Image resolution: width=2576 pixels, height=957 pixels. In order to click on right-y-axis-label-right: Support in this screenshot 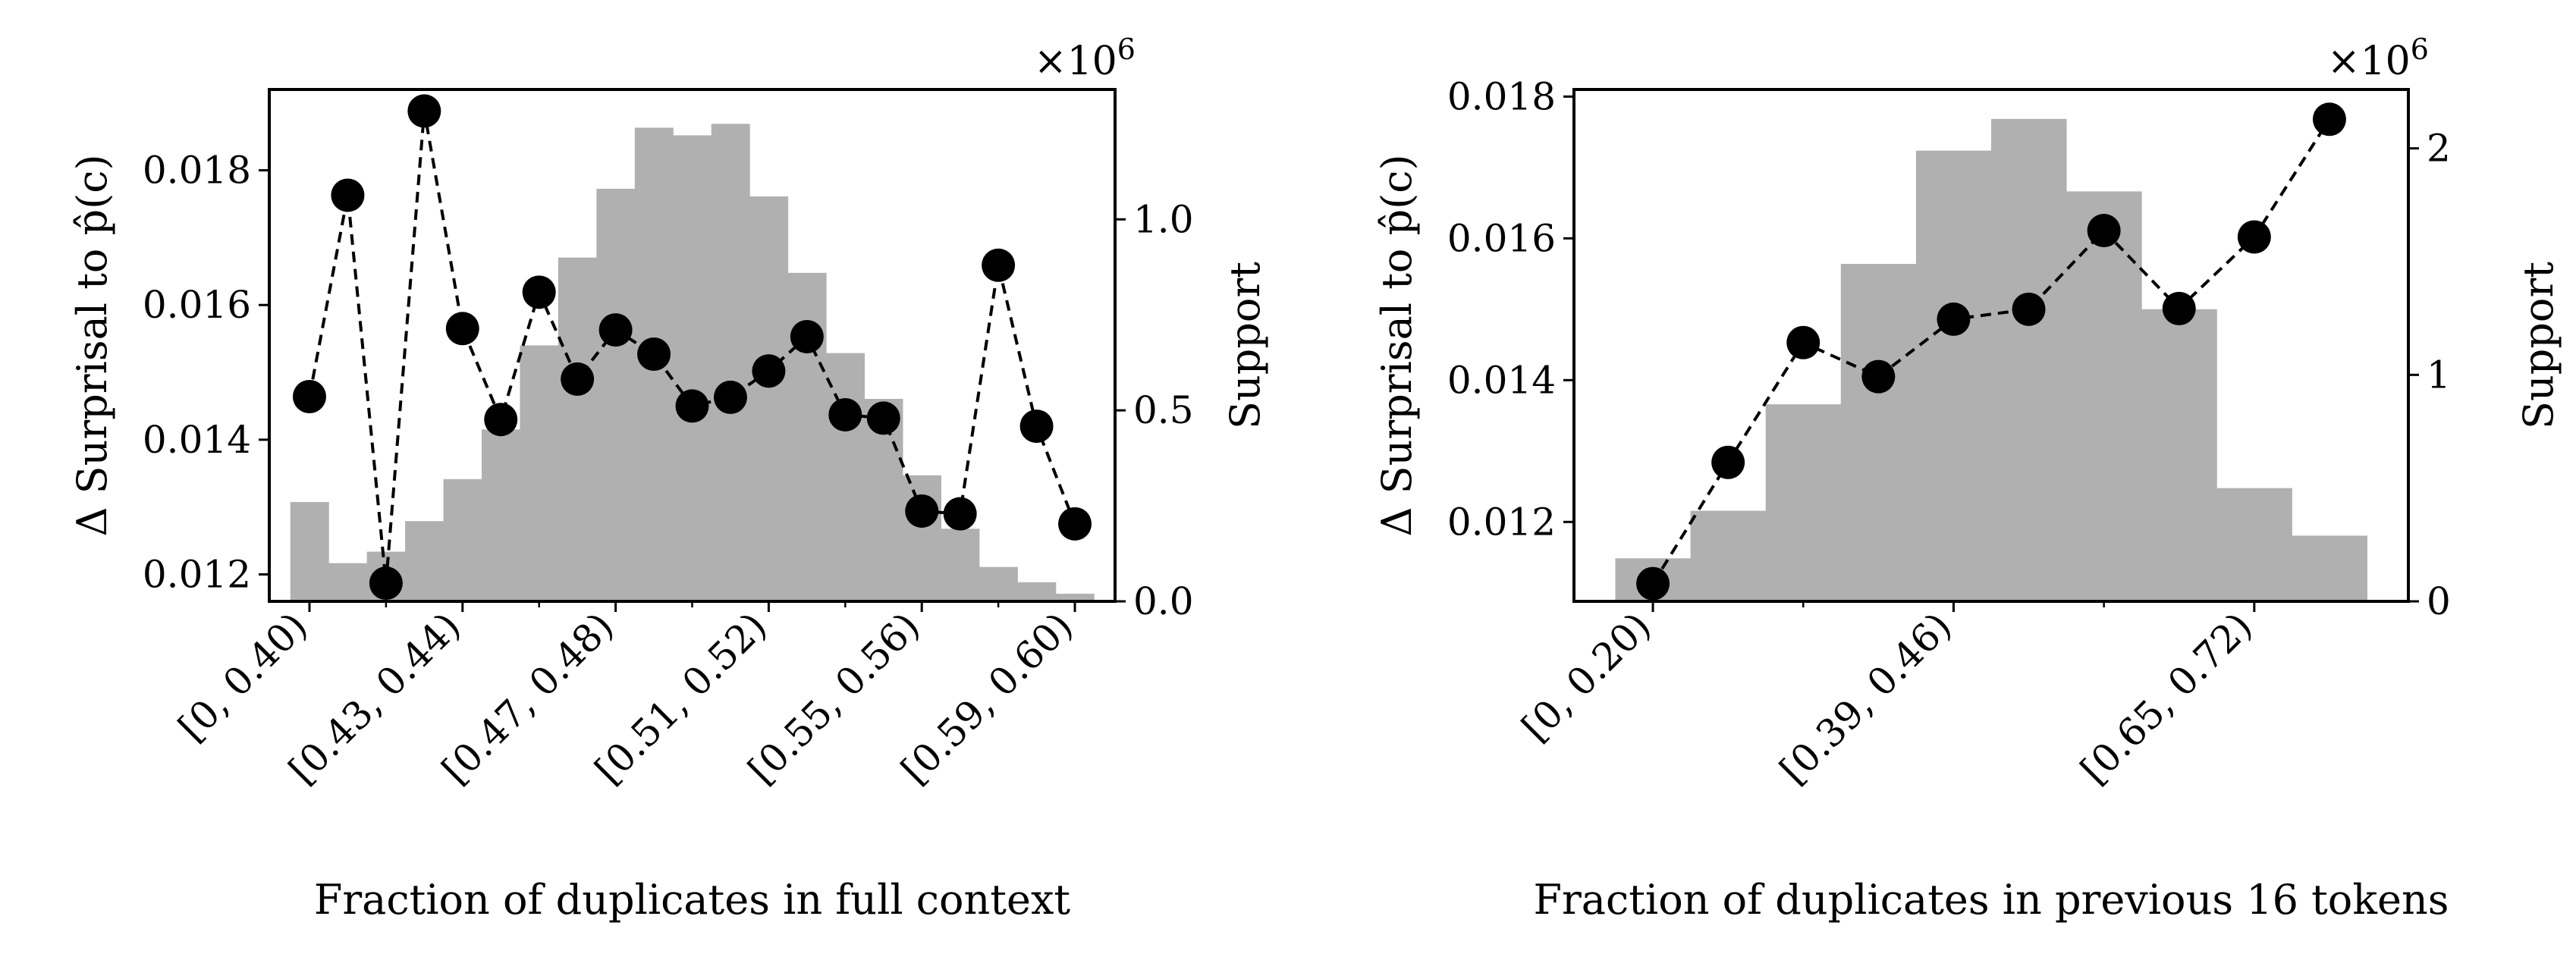, I will do `click(2538, 345)`.